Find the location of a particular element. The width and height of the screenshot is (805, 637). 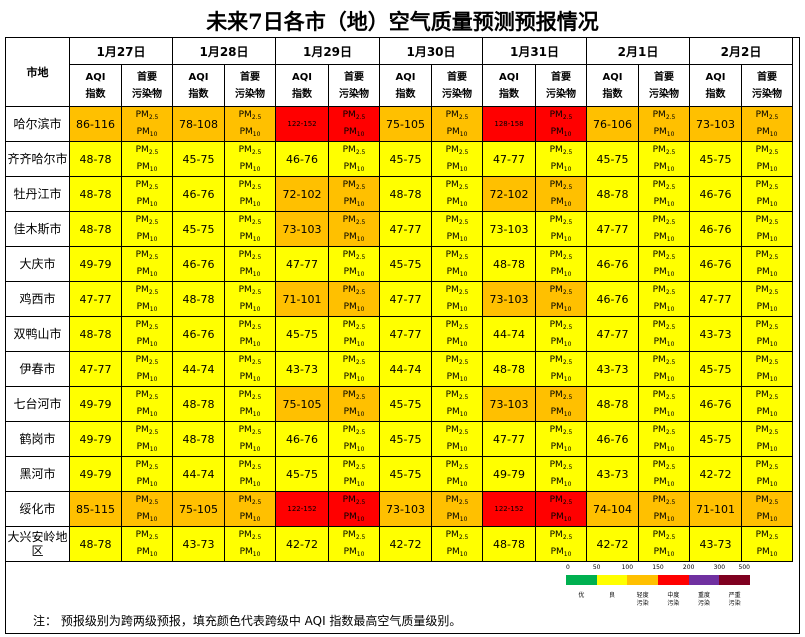

legend-label: 重度 污染 is located at coordinates (704, 599).